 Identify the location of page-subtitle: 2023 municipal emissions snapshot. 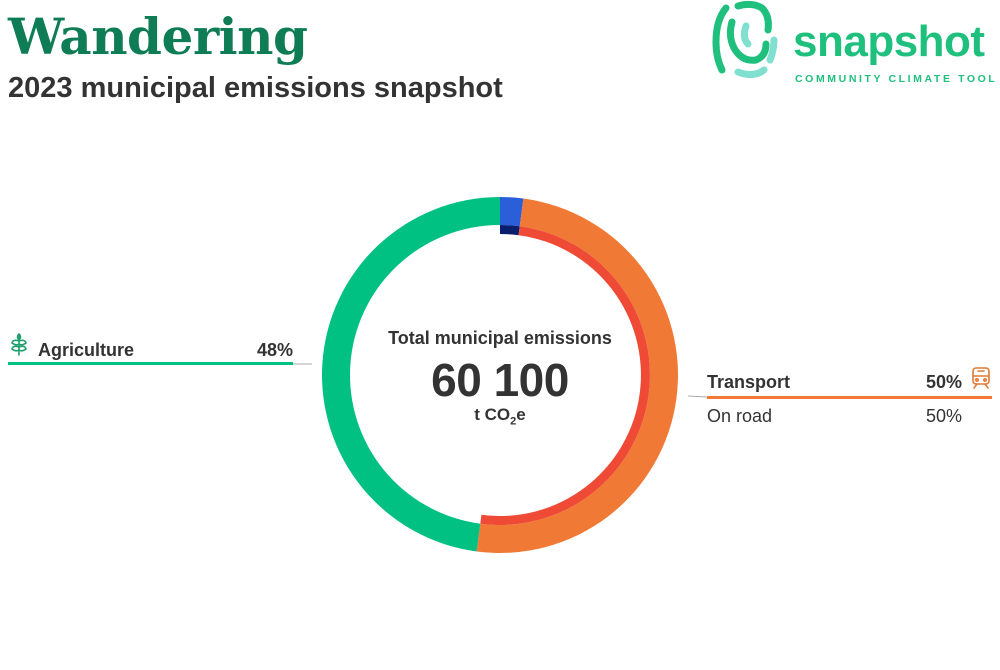
(255, 88).